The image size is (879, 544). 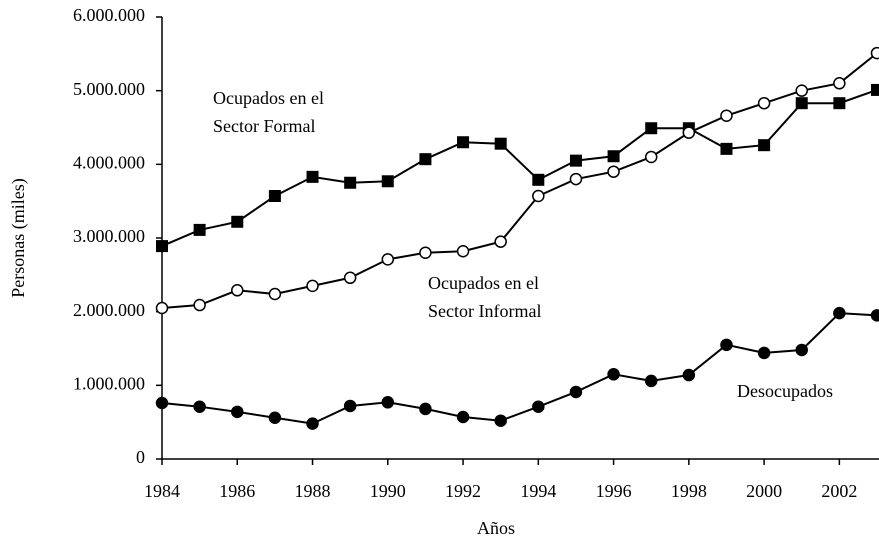 I want to click on y-tick-label: 3.000.000, so click(x=109, y=236).